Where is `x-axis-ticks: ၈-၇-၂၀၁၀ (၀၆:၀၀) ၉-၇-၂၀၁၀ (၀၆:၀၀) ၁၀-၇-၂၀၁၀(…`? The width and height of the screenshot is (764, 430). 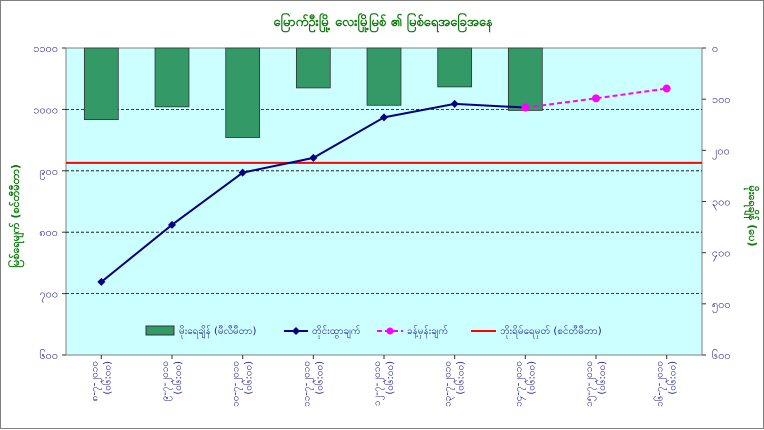
x-axis-ticks: ၈-၇-၂၀၁၀ (၀၆:၀၀) ၉-၇-၂၀၁၀ (၀၆:၀၀) ၁၀-၇-၂၀၁၀(… is located at coordinates (384, 381).